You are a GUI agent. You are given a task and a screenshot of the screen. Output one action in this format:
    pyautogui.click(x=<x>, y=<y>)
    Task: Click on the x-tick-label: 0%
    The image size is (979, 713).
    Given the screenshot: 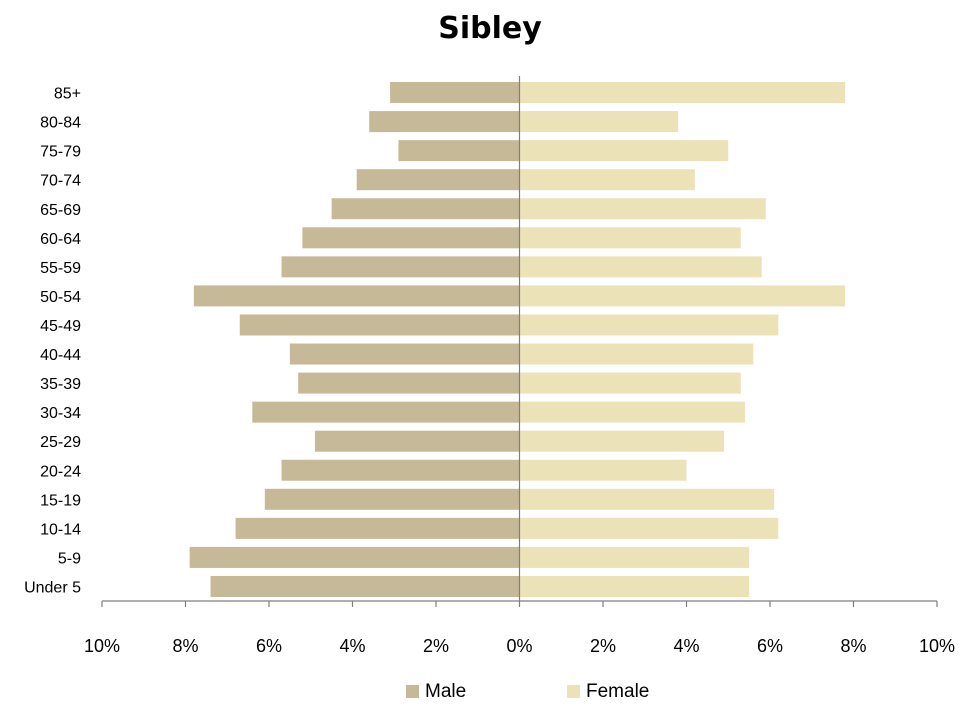 What is the action you would take?
    pyautogui.click(x=519, y=646)
    